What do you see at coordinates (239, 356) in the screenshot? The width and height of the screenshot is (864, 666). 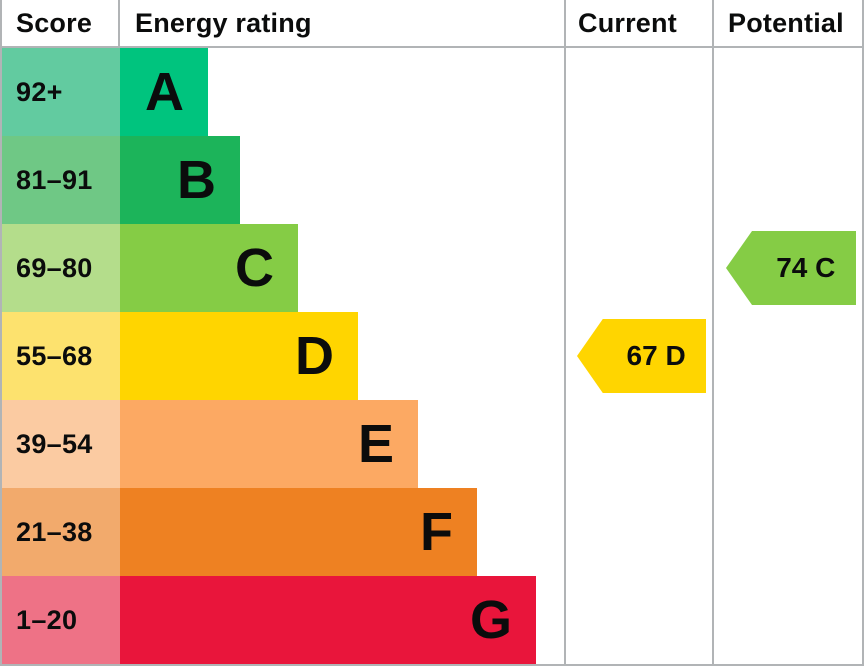 I see `band-bar-d: D` at bounding box center [239, 356].